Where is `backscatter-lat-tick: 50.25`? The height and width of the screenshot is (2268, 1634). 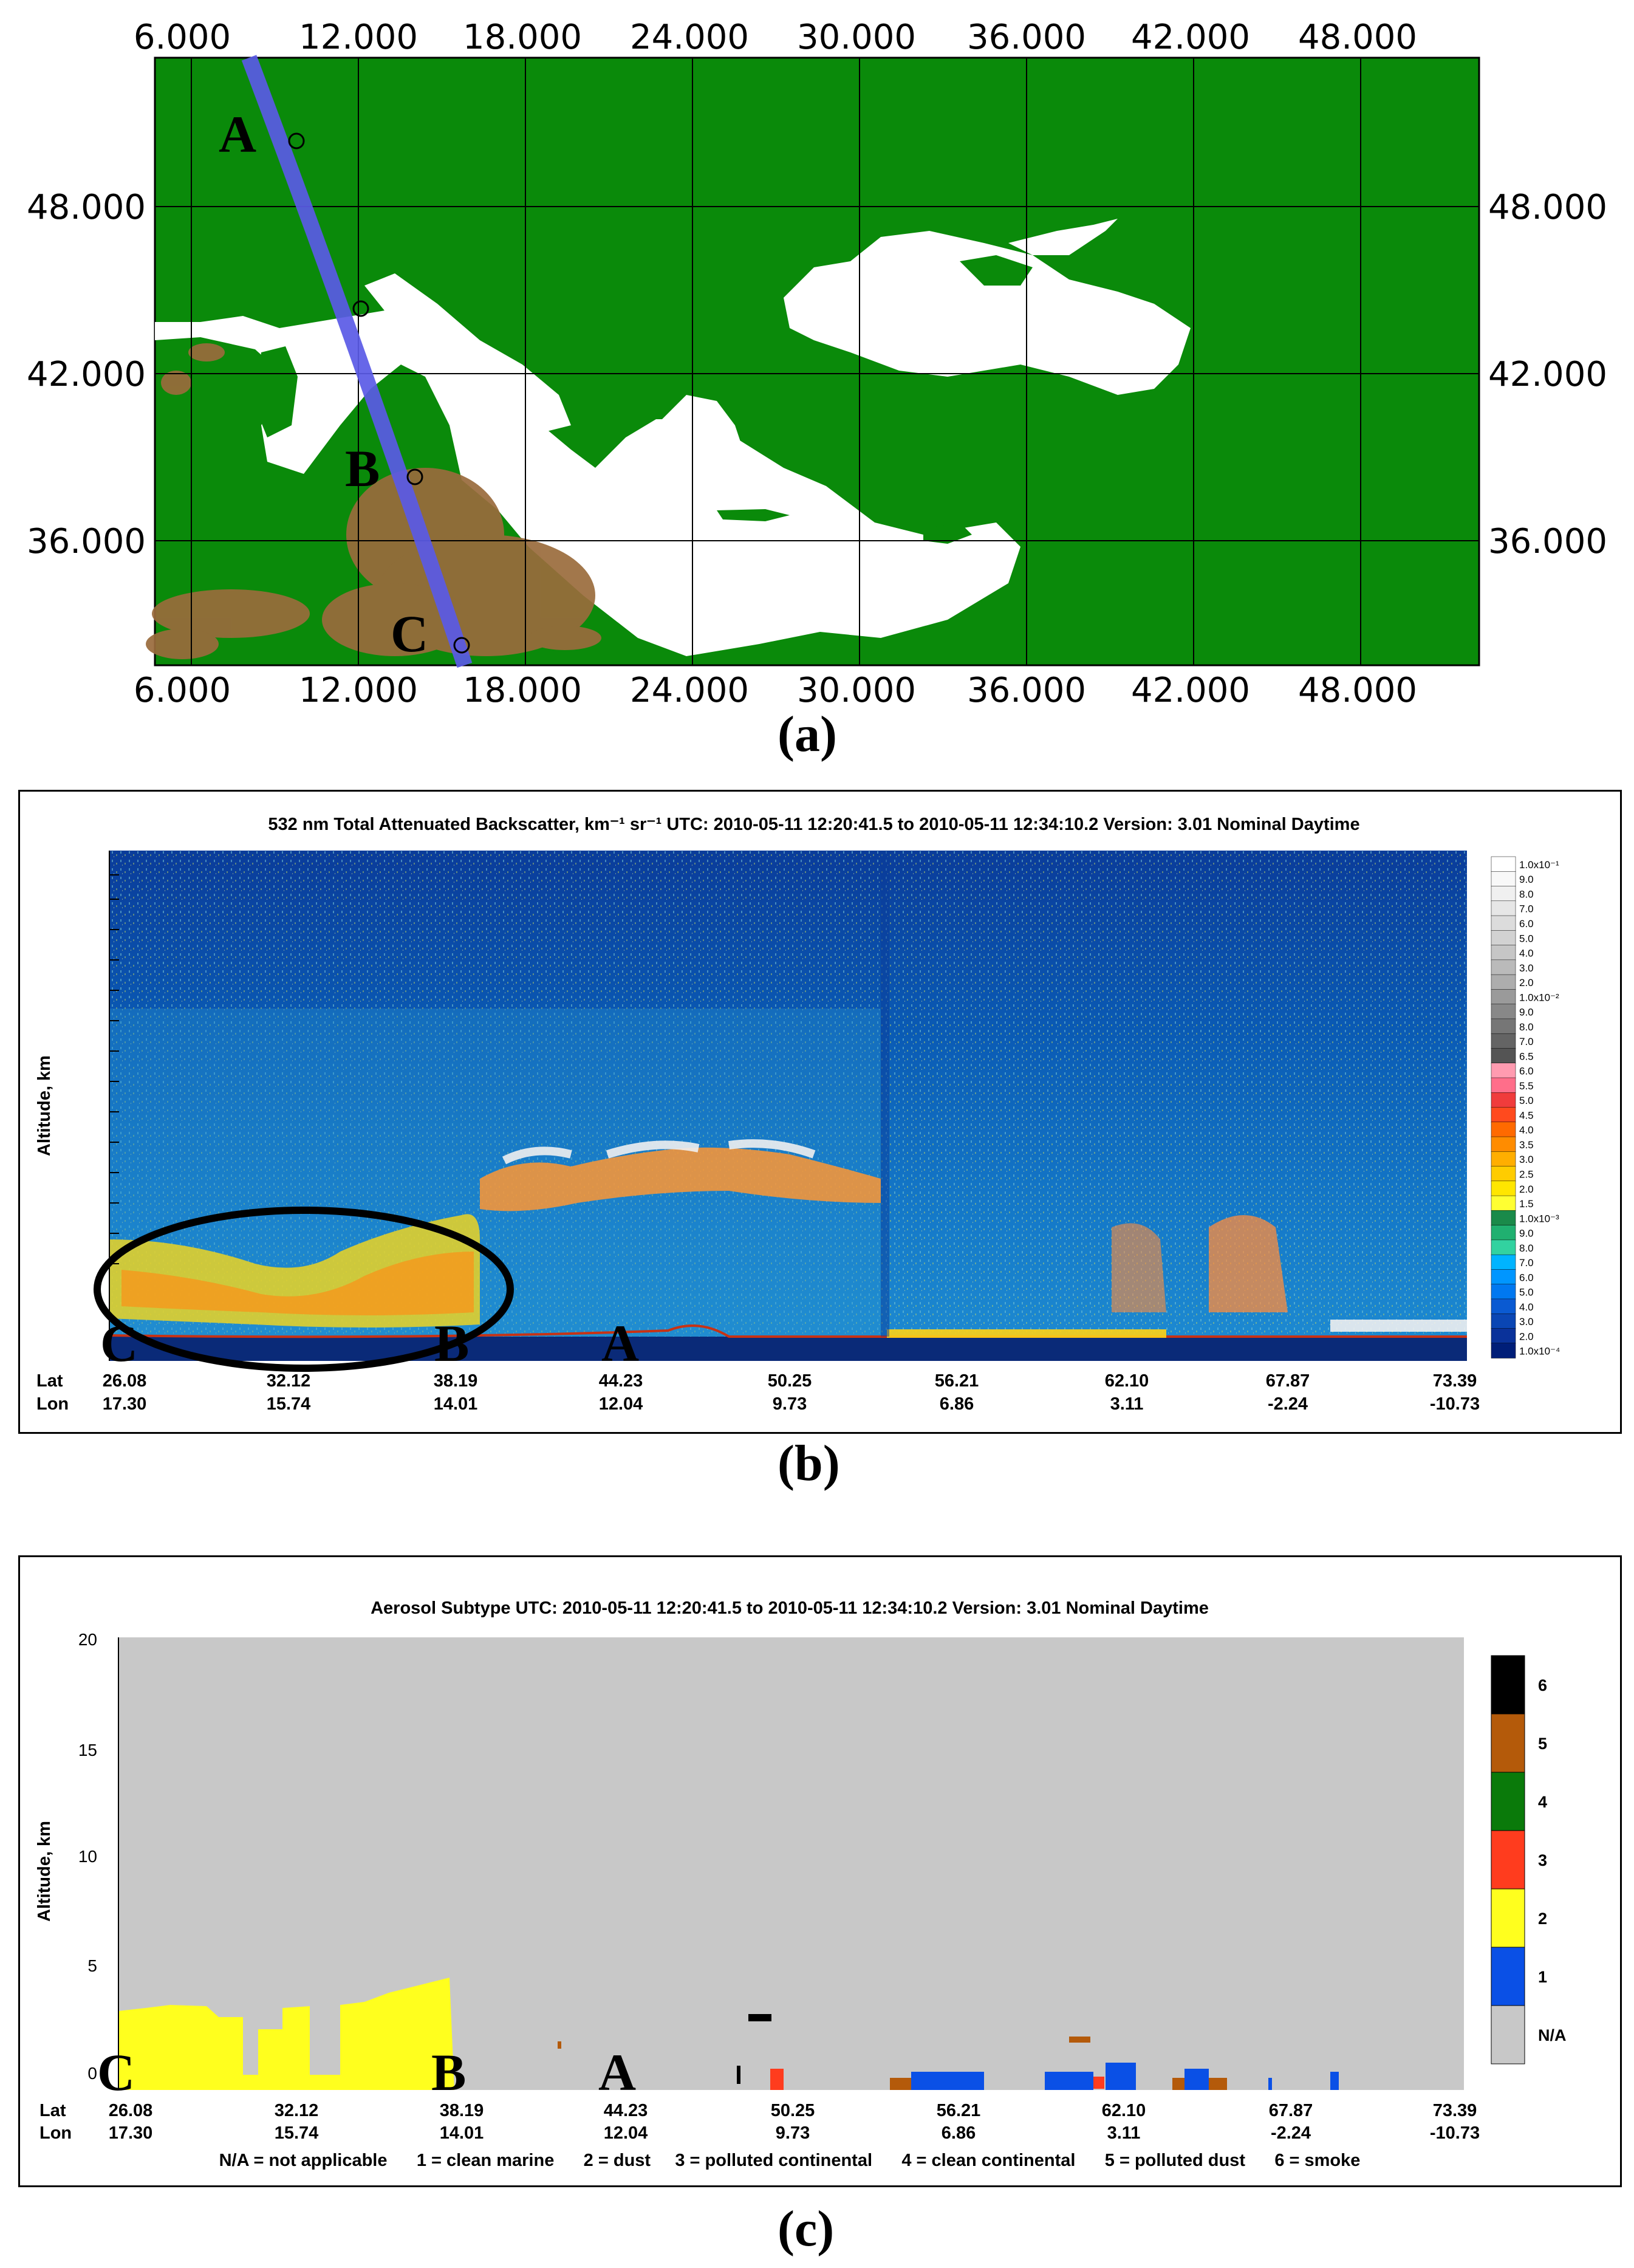 backscatter-lat-tick: 50.25 is located at coordinates (790, 1381).